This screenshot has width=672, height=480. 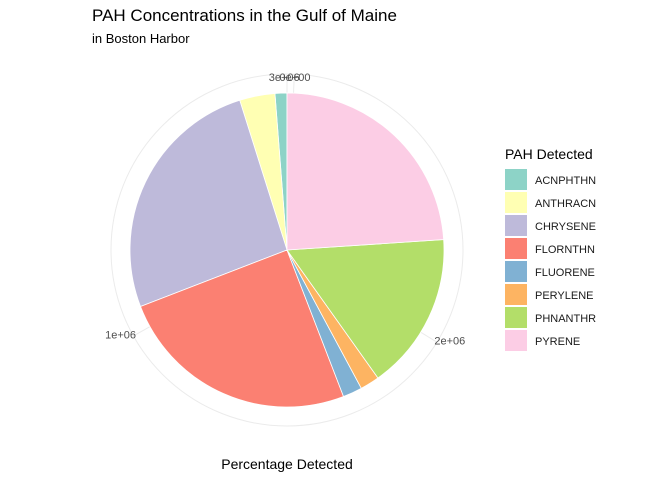 What do you see at coordinates (564, 296) in the screenshot?
I see `legend-label-perylene: PERYLENE` at bounding box center [564, 296].